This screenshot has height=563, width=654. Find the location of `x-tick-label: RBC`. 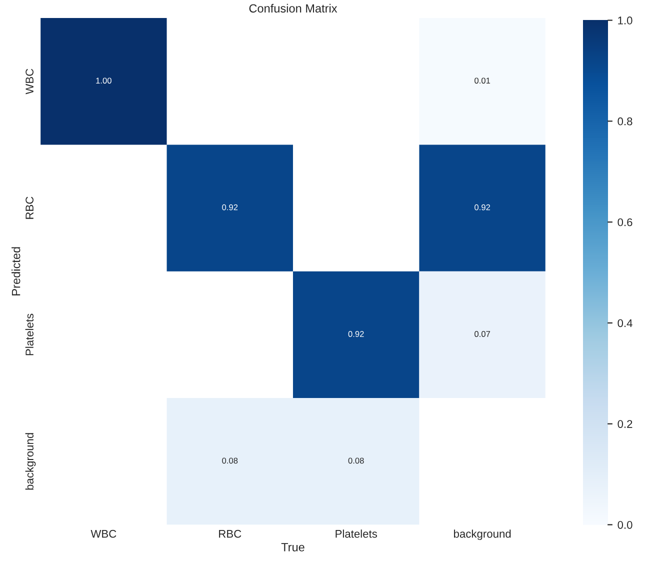

x-tick-label: RBC is located at coordinates (230, 534).